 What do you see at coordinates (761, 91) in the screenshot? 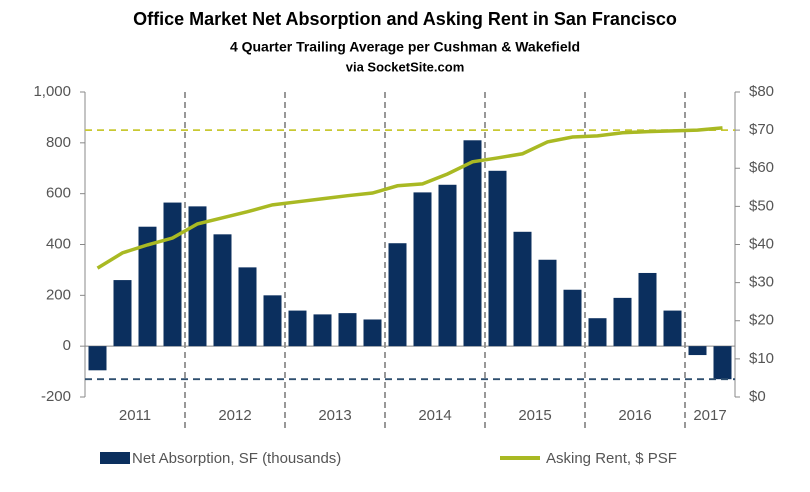
I see `y2-tick-label: $80` at bounding box center [761, 91].